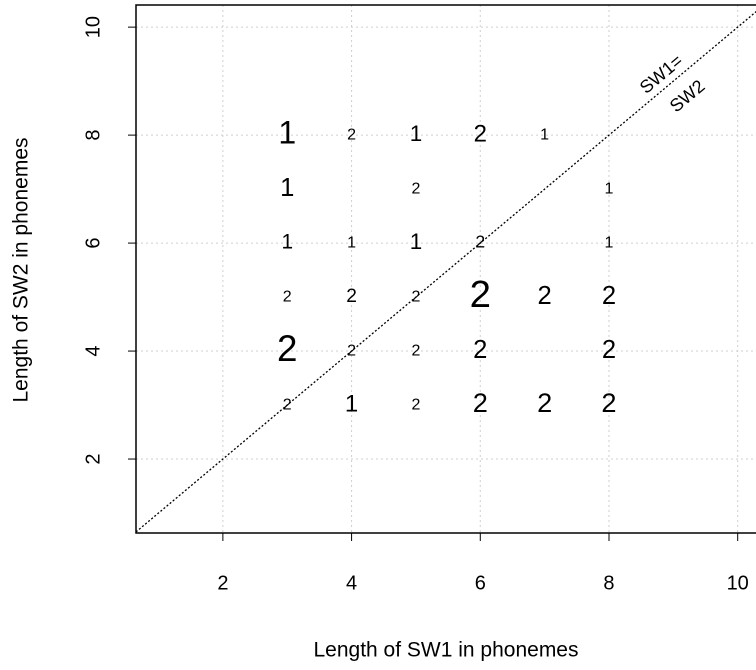 This screenshot has height=670, width=756. Describe the element at coordinates (93, 135) in the screenshot. I see `y-tick-label: 8` at that location.